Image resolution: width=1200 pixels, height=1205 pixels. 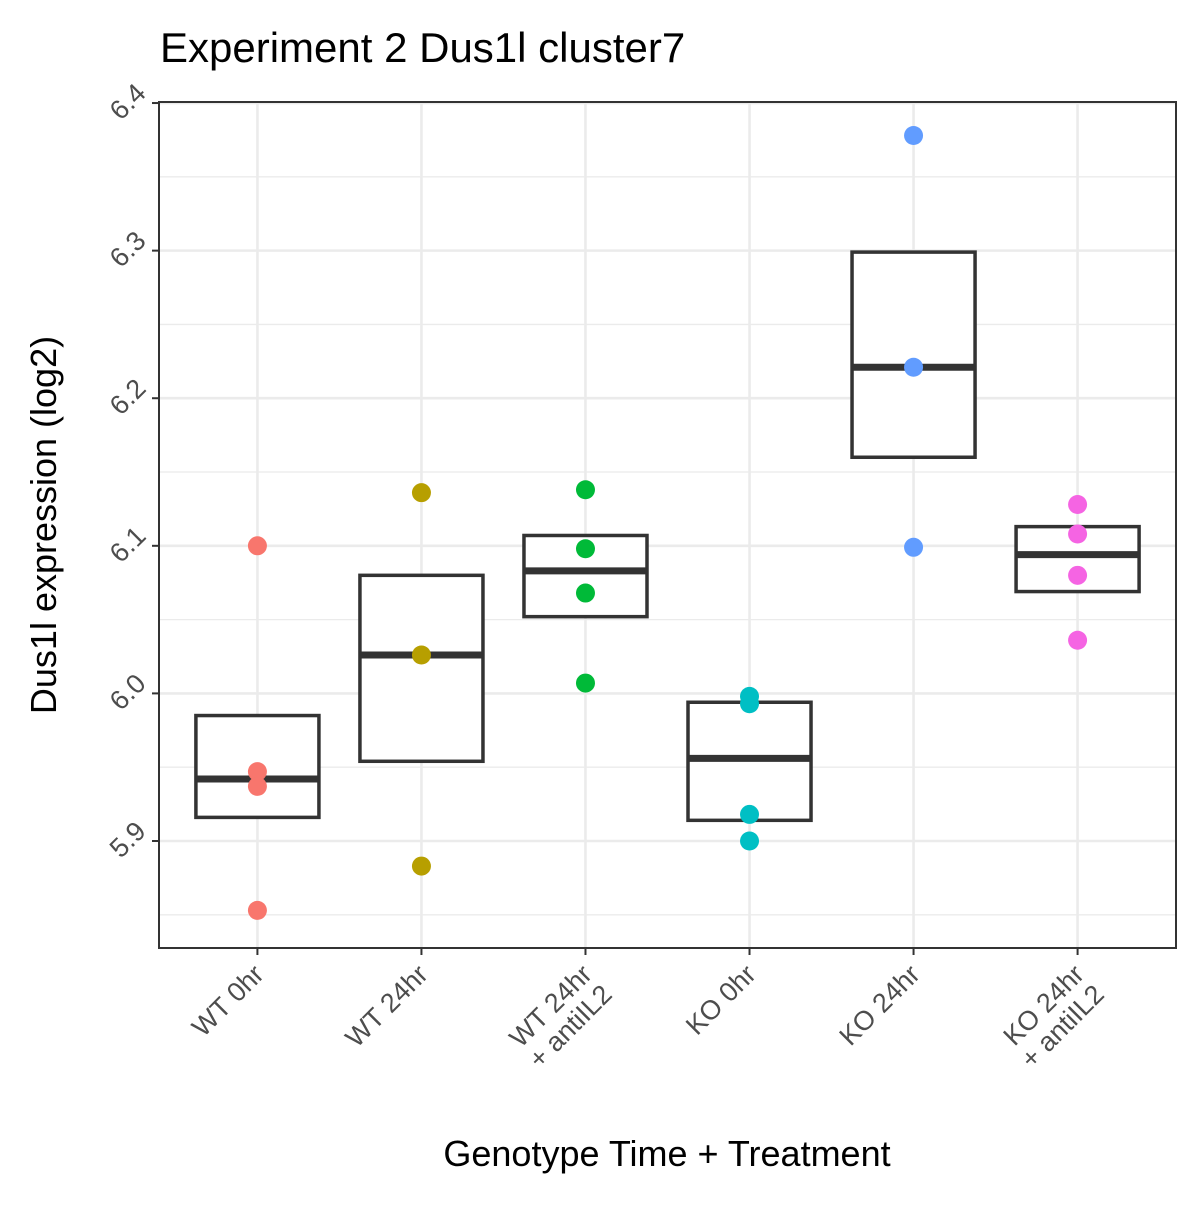 I want to click on x-axis-label: Genotype Time + Treatment, so click(x=666, y=1153).